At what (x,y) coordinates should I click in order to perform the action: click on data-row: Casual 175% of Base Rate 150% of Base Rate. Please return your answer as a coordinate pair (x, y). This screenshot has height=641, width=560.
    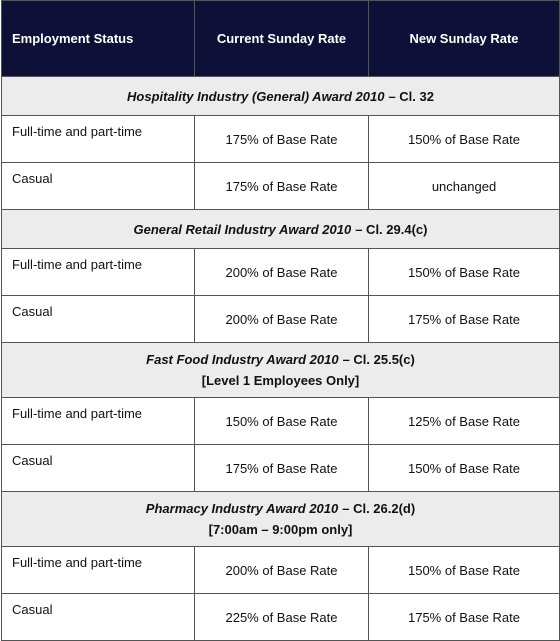
    Looking at the image, I should click on (280, 468).